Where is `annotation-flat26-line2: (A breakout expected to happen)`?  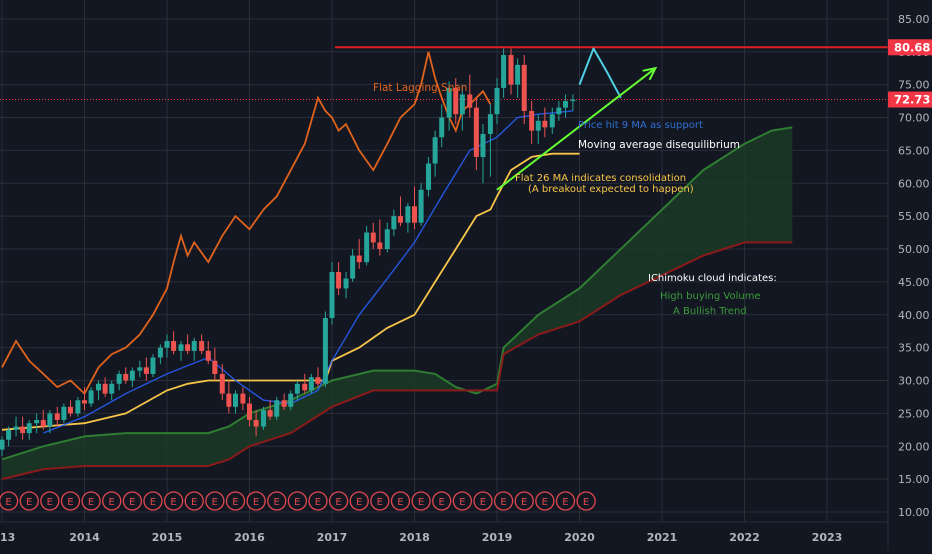
annotation-flat26-line2: (A breakout expected to happen) is located at coordinates (611, 189).